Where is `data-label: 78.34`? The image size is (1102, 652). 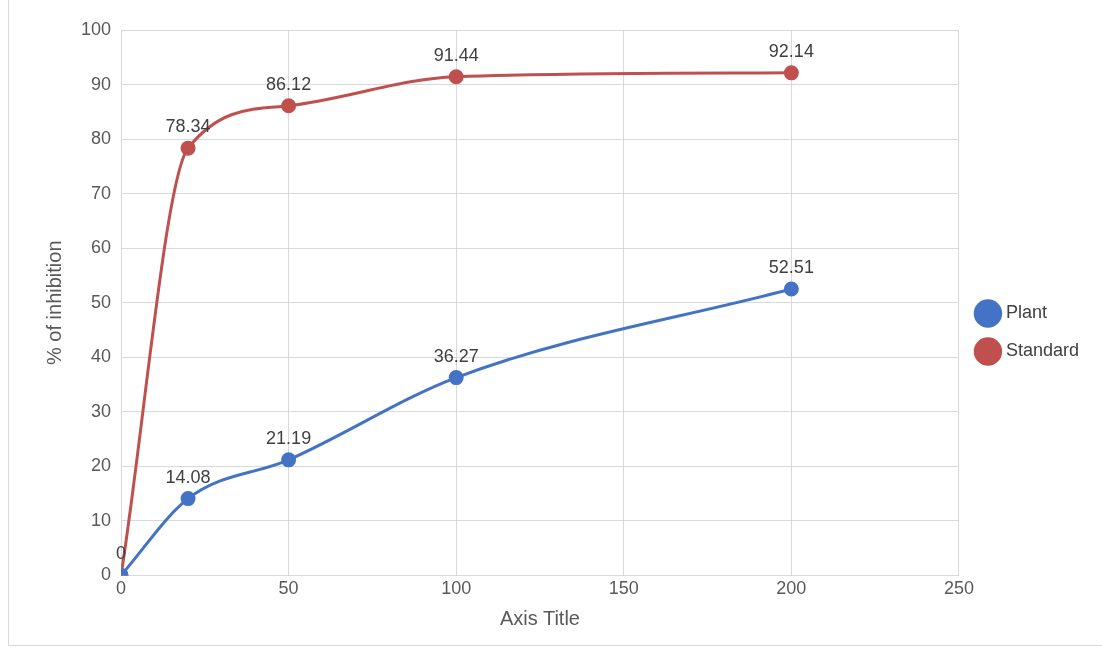
data-label: 78.34 is located at coordinates (188, 126).